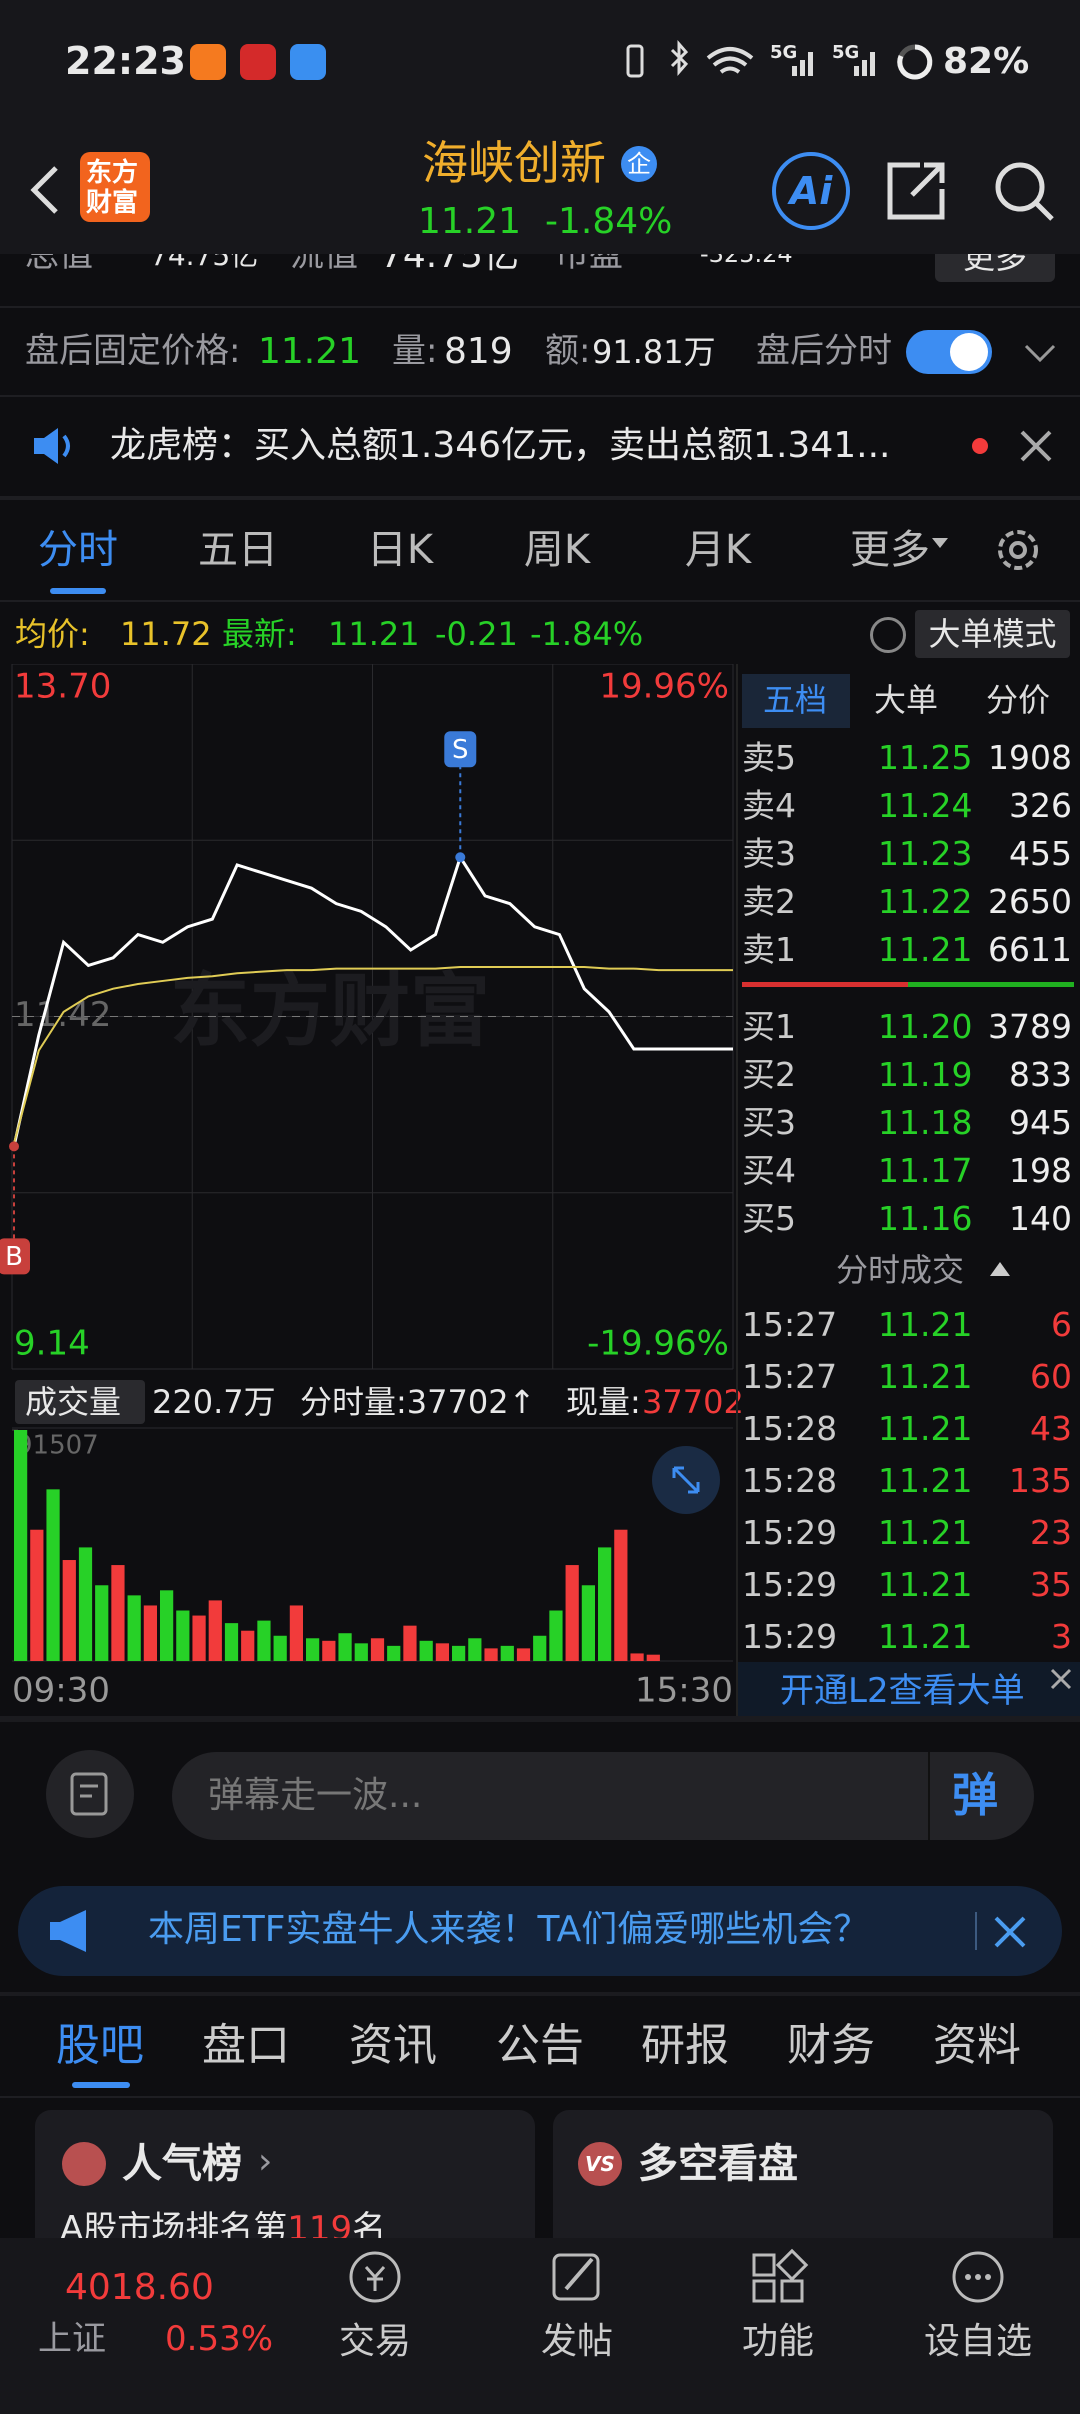 Image resolution: width=1080 pixels, height=2414 pixels. What do you see at coordinates (986, 61) in the screenshot?
I see `battery: 82%` at bounding box center [986, 61].